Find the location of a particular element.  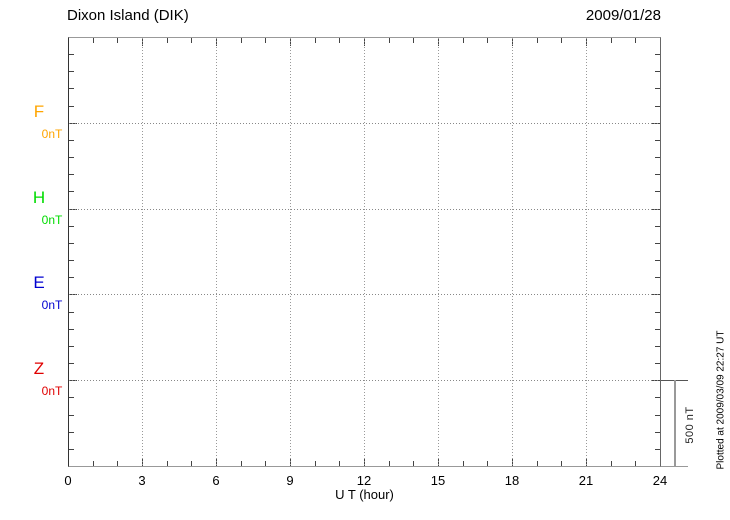

x-tick-label: 24 is located at coordinates (660, 480).